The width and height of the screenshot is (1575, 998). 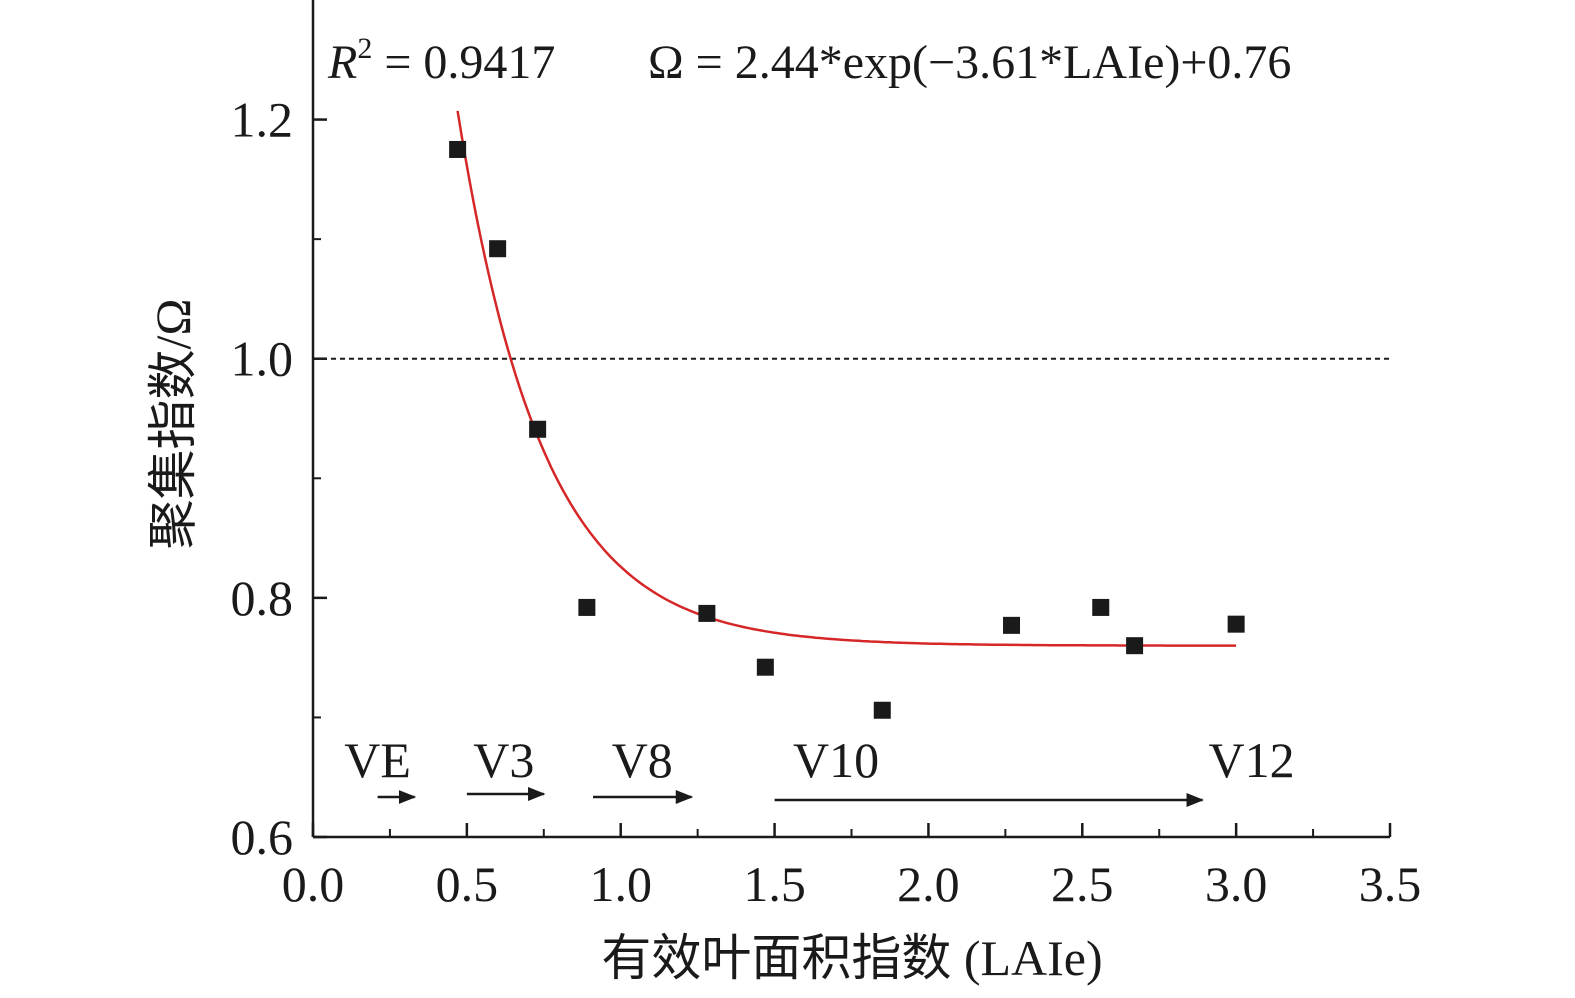 What do you see at coordinates (463, 62) in the screenshot?
I see `r-squared-value: = 0.9417` at bounding box center [463, 62].